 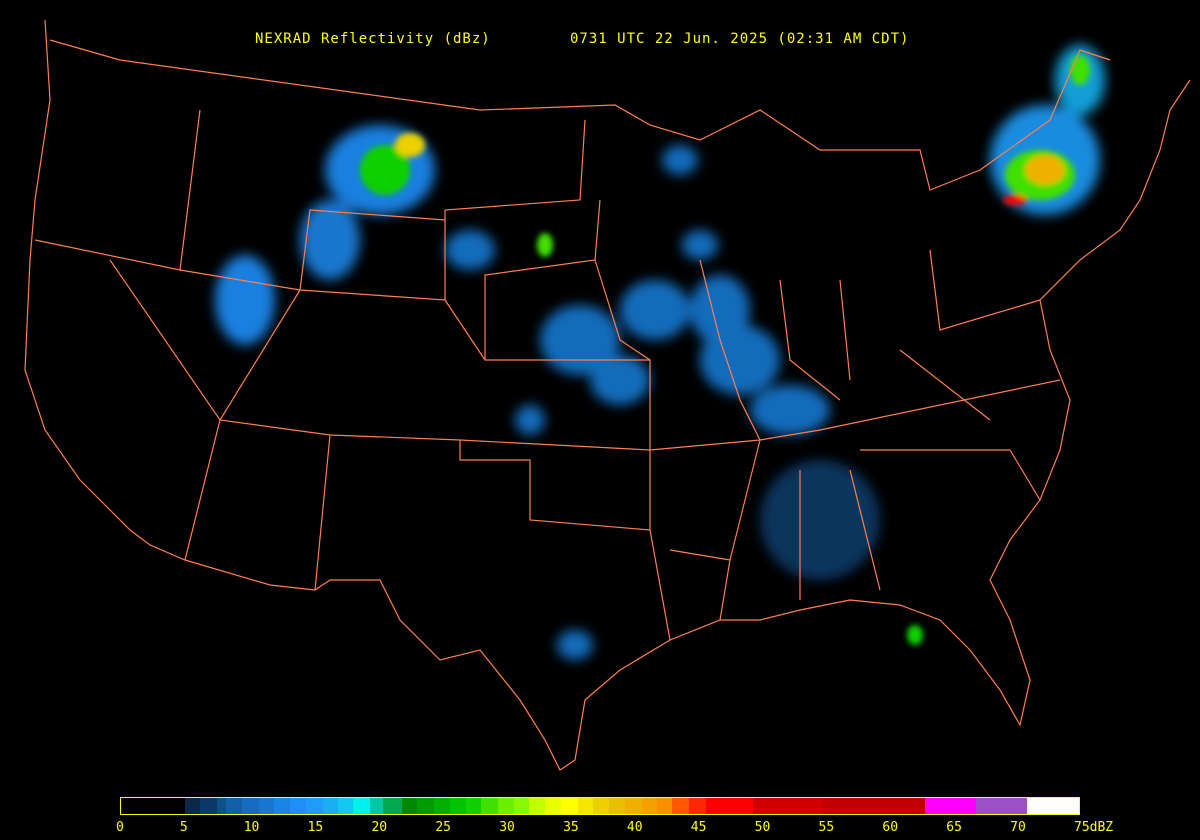 What do you see at coordinates (507, 827) in the screenshot?
I see `tick-label: 30` at bounding box center [507, 827].